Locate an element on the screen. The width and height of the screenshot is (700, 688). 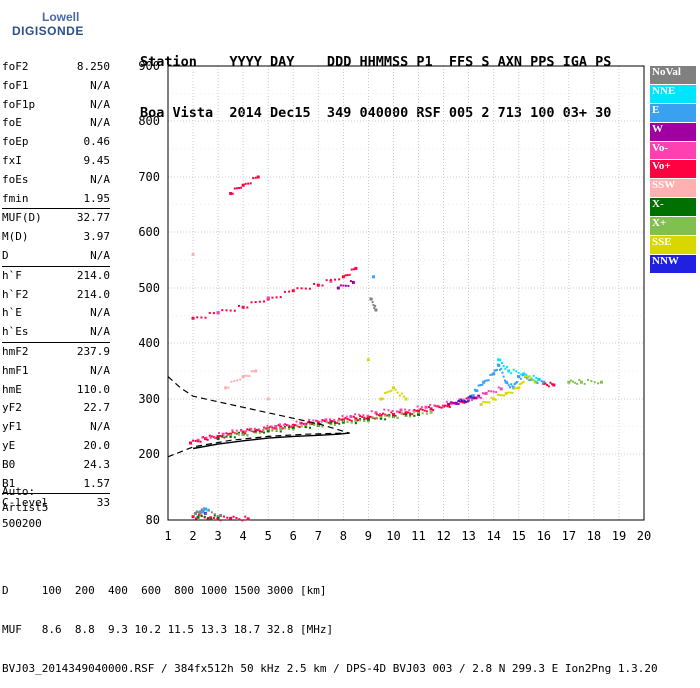
param-value: 1.95 is located at coordinates (97, 198).